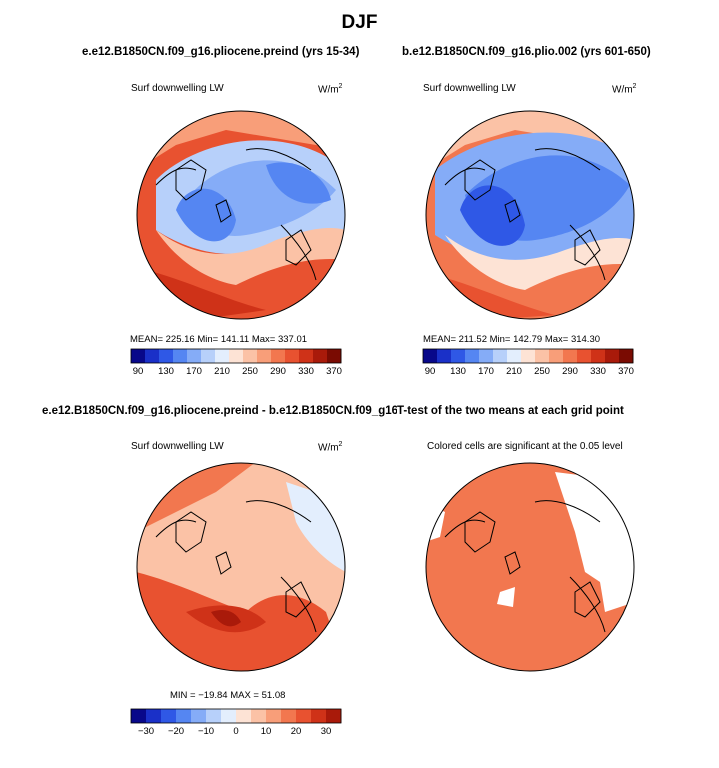 The width and height of the screenshot is (719, 768). I want to click on figure-title: DJF, so click(359, 22).